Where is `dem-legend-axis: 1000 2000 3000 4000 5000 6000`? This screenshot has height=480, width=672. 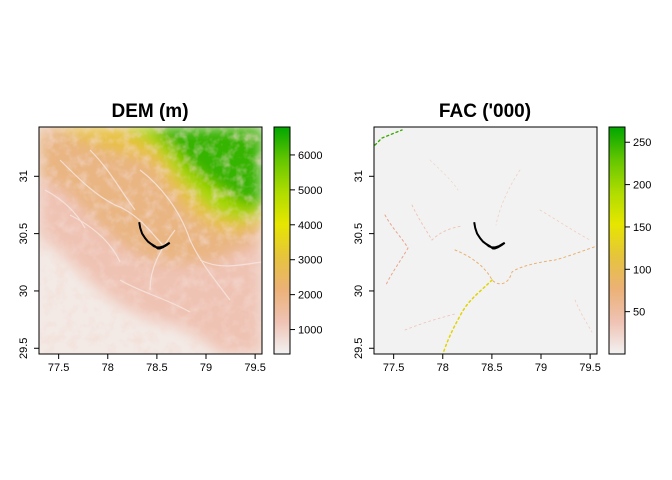
dem-legend-axis: 1000 2000 3000 4000 5000 6000 is located at coordinates (306, 243).